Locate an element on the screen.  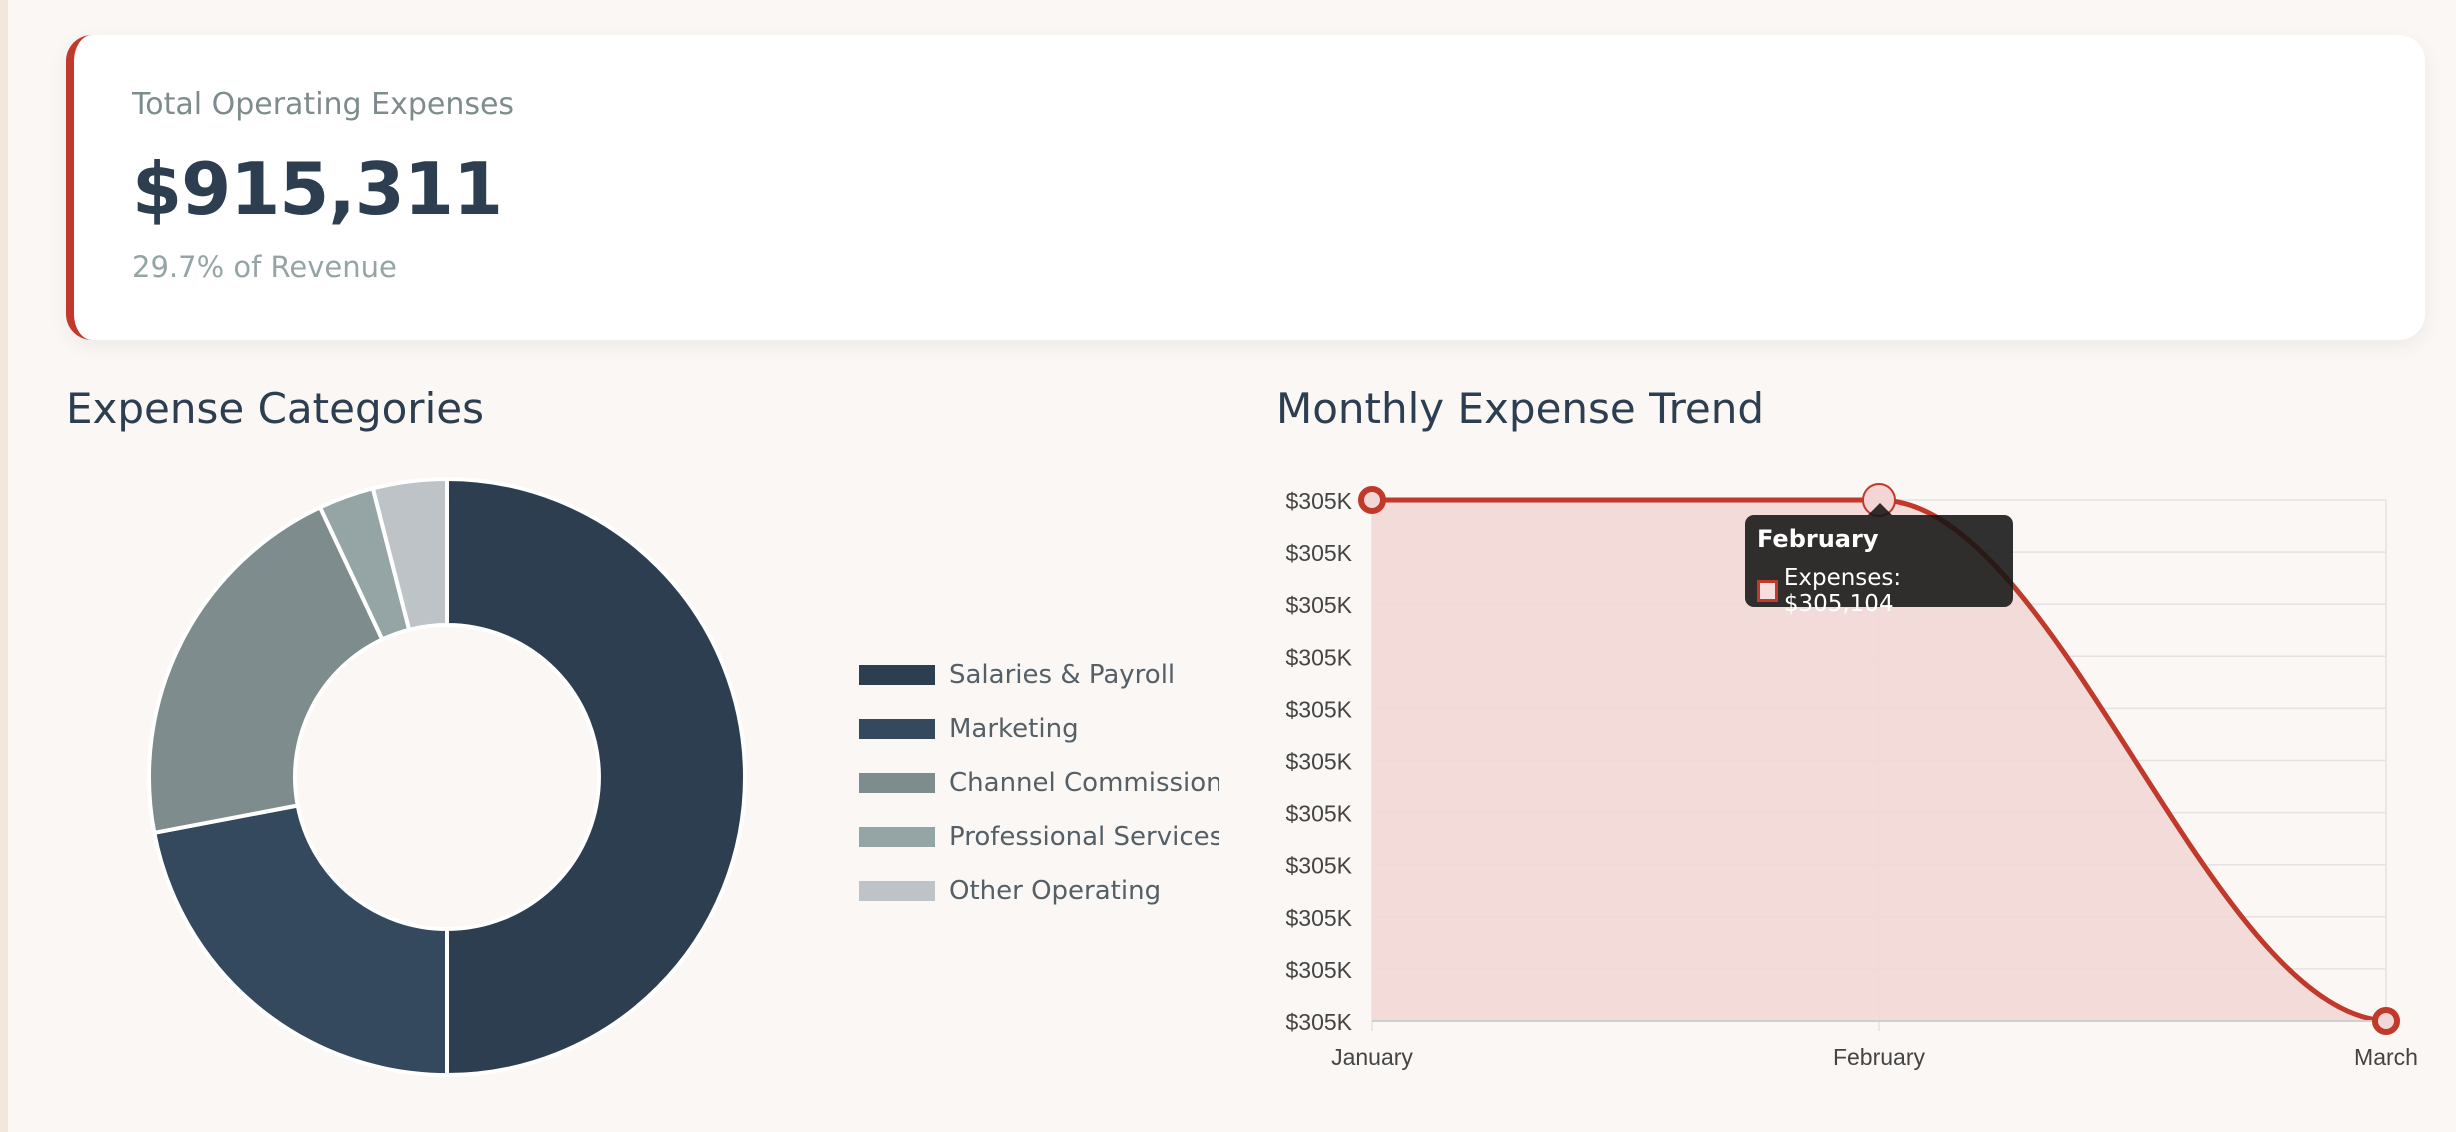
kpi-subtitle: 29.7% of Revenue is located at coordinates (264, 267).